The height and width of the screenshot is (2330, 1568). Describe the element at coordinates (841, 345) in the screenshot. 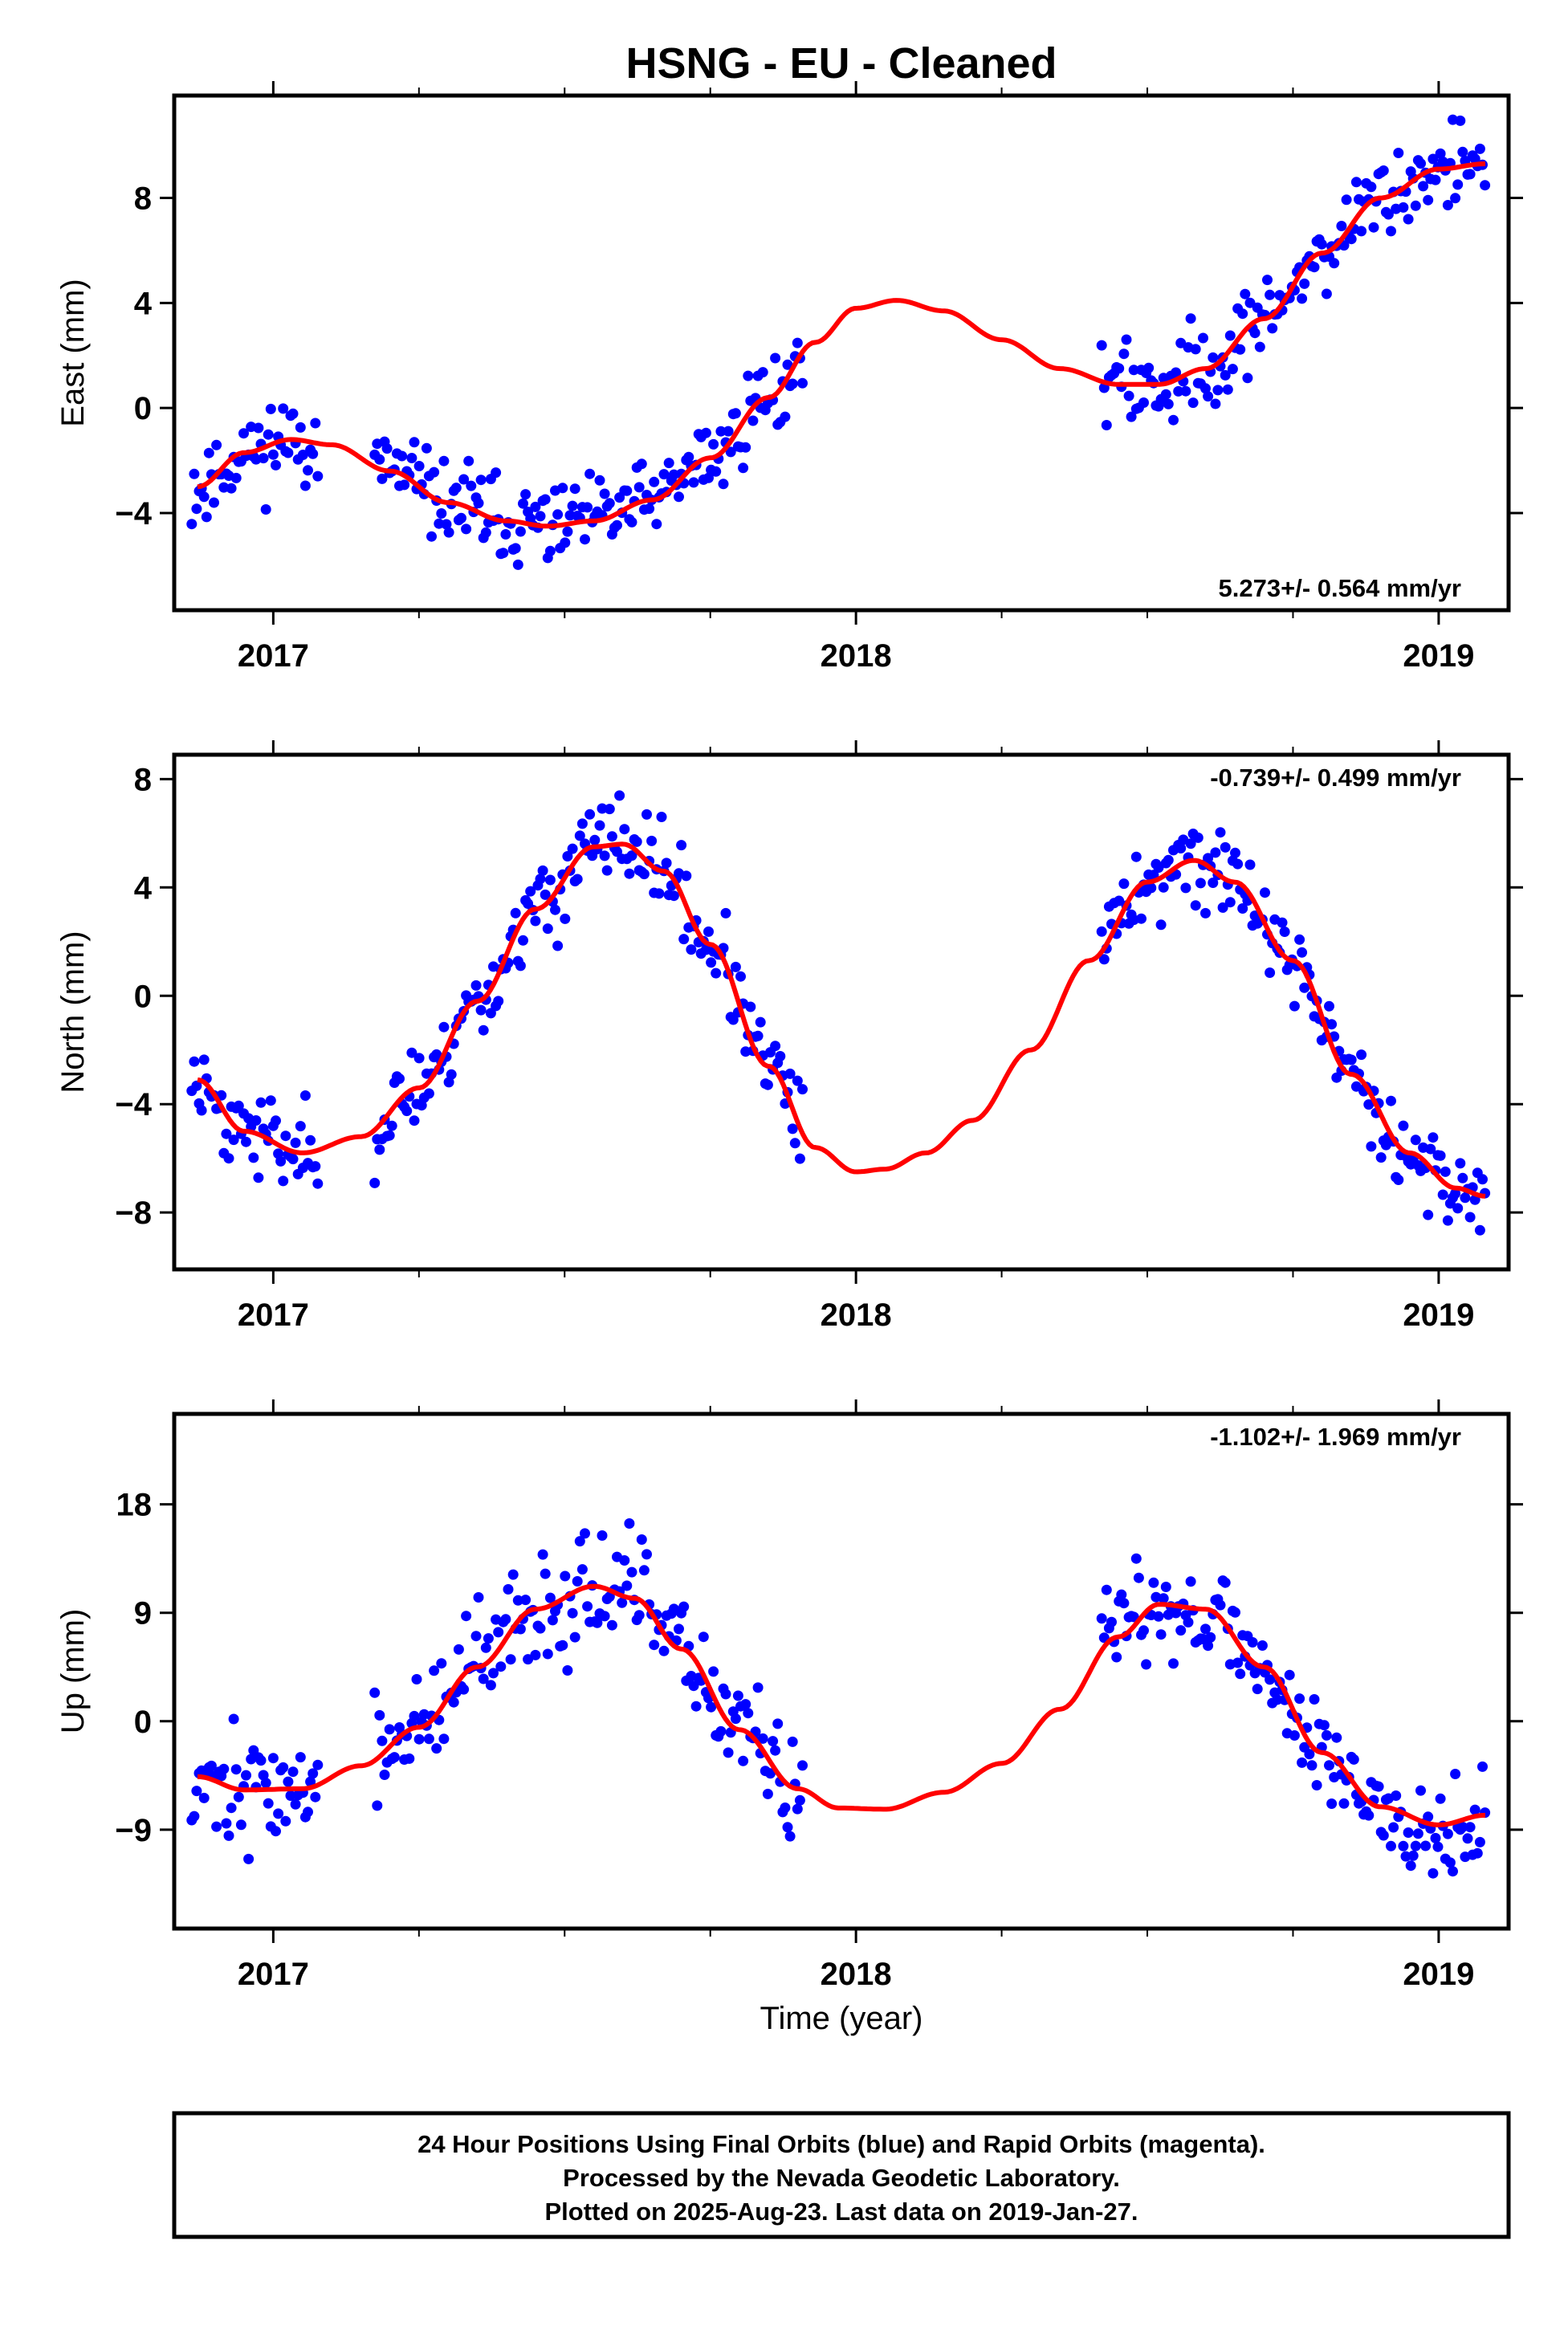

I see `east-fit-curve` at that location.